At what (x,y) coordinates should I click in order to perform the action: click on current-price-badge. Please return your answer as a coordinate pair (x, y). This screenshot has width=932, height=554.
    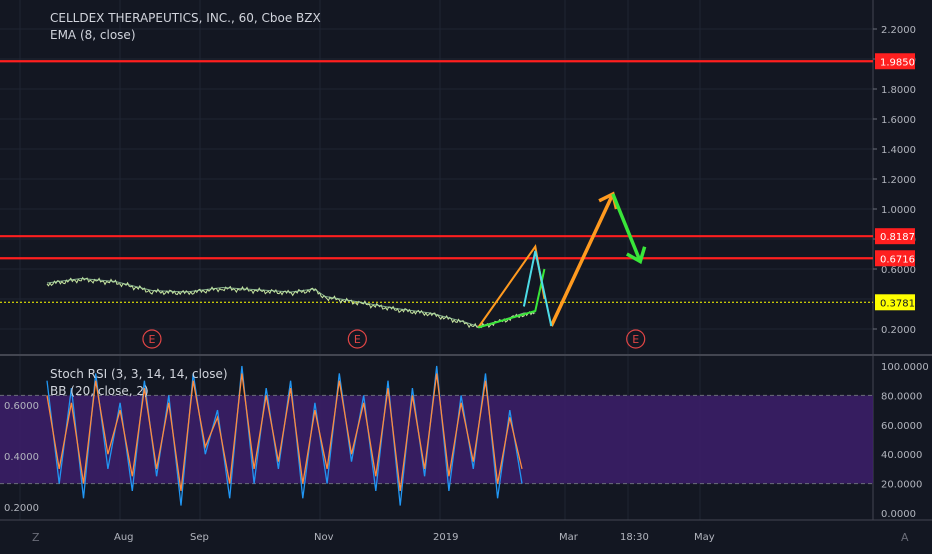
    Looking at the image, I should click on (895, 302).